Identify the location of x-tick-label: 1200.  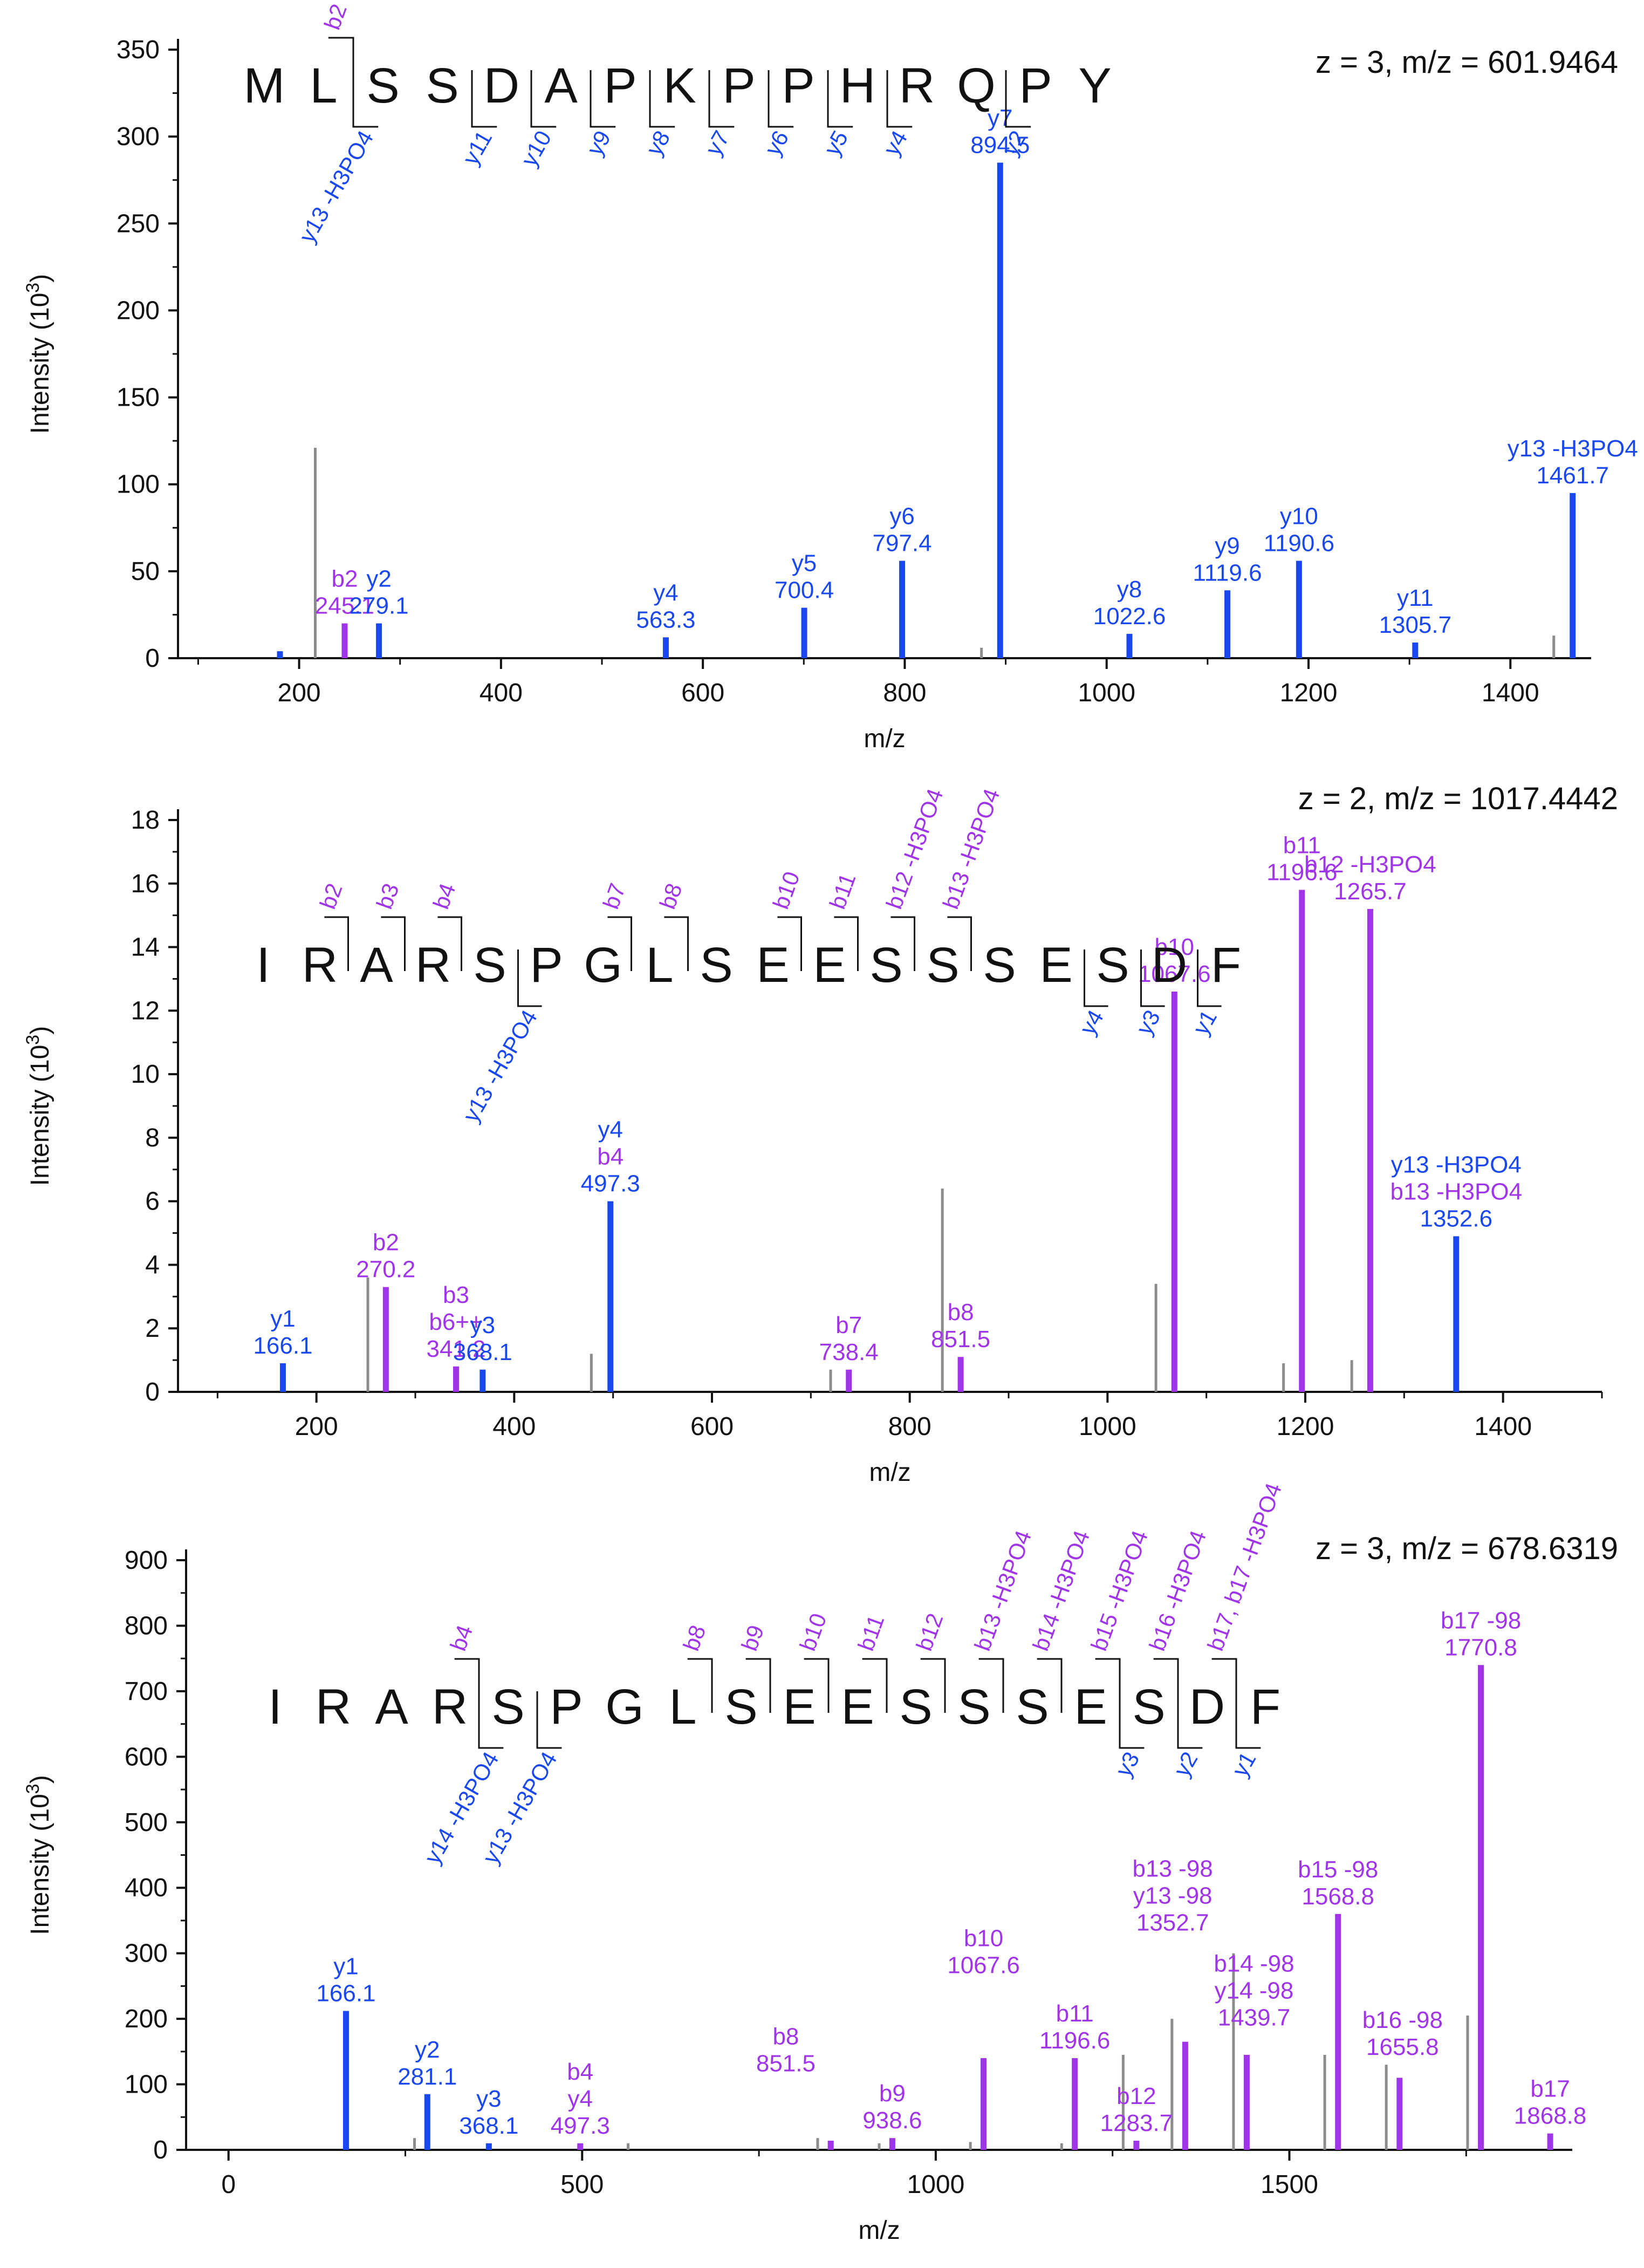
(1306, 1426).